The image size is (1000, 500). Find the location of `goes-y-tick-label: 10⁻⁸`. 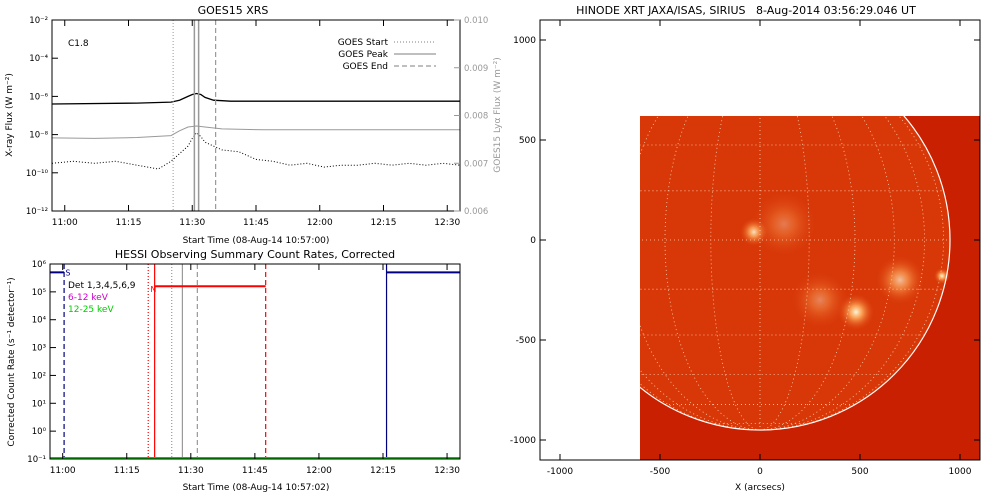

goes-y-tick-label: 10⁻⁸ is located at coordinates (38, 136).